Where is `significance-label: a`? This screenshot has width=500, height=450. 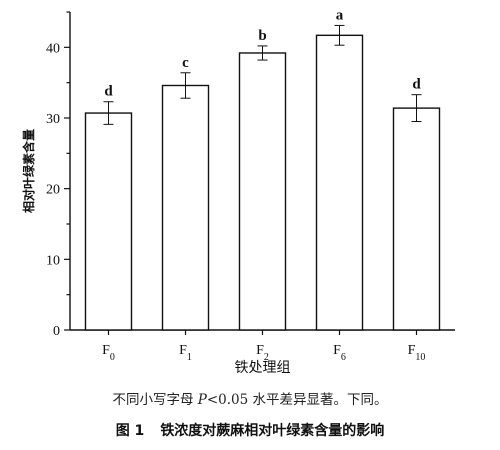
significance-label: a is located at coordinates (340, 15).